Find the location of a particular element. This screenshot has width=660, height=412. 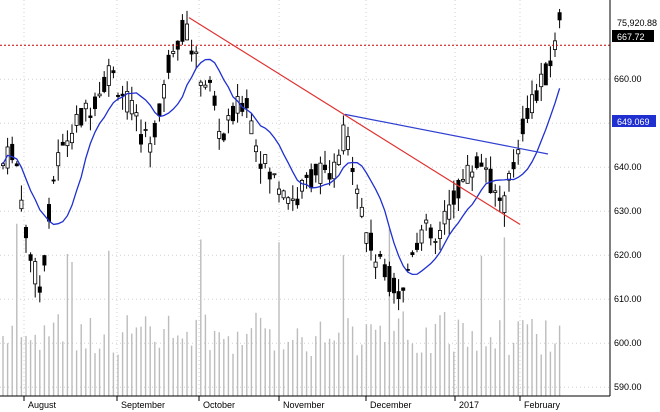

x-tick-label: August is located at coordinates (42, 405).